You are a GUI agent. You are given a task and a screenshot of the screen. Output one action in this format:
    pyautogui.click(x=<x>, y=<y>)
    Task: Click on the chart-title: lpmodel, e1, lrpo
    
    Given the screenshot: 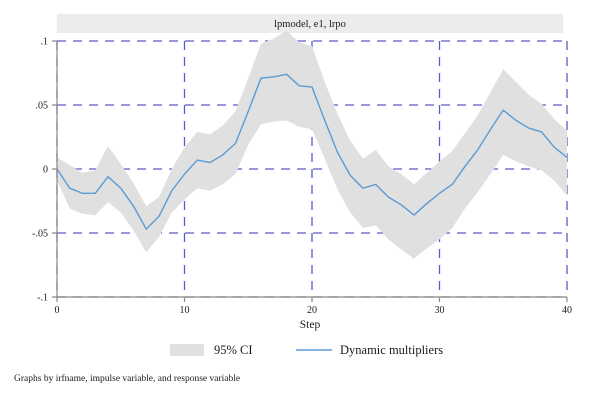 What is the action you would take?
    pyautogui.click(x=310, y=24)
    